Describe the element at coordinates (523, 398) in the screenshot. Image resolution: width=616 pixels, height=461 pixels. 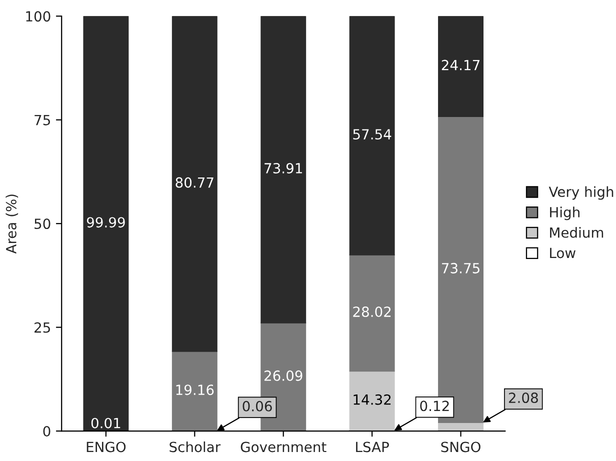
I see `data-label: 2.08` at that location.